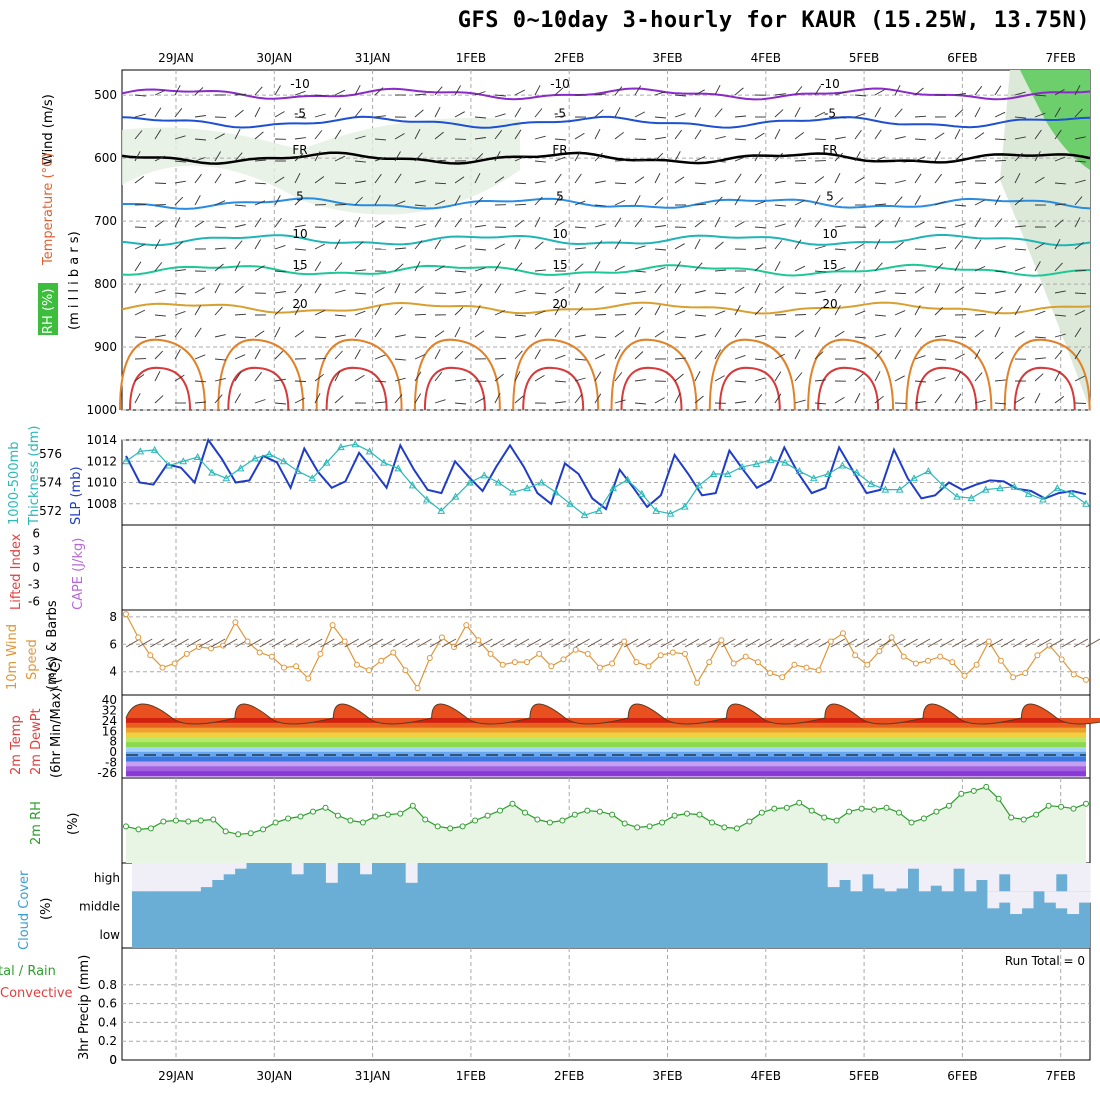 This screenshot has width=1100, height=1100. What do you see at coordinates (14, 483) in the screenshot?
I see `thickness-axis-label: 1000-500mb` at bounding box center [14, 483].